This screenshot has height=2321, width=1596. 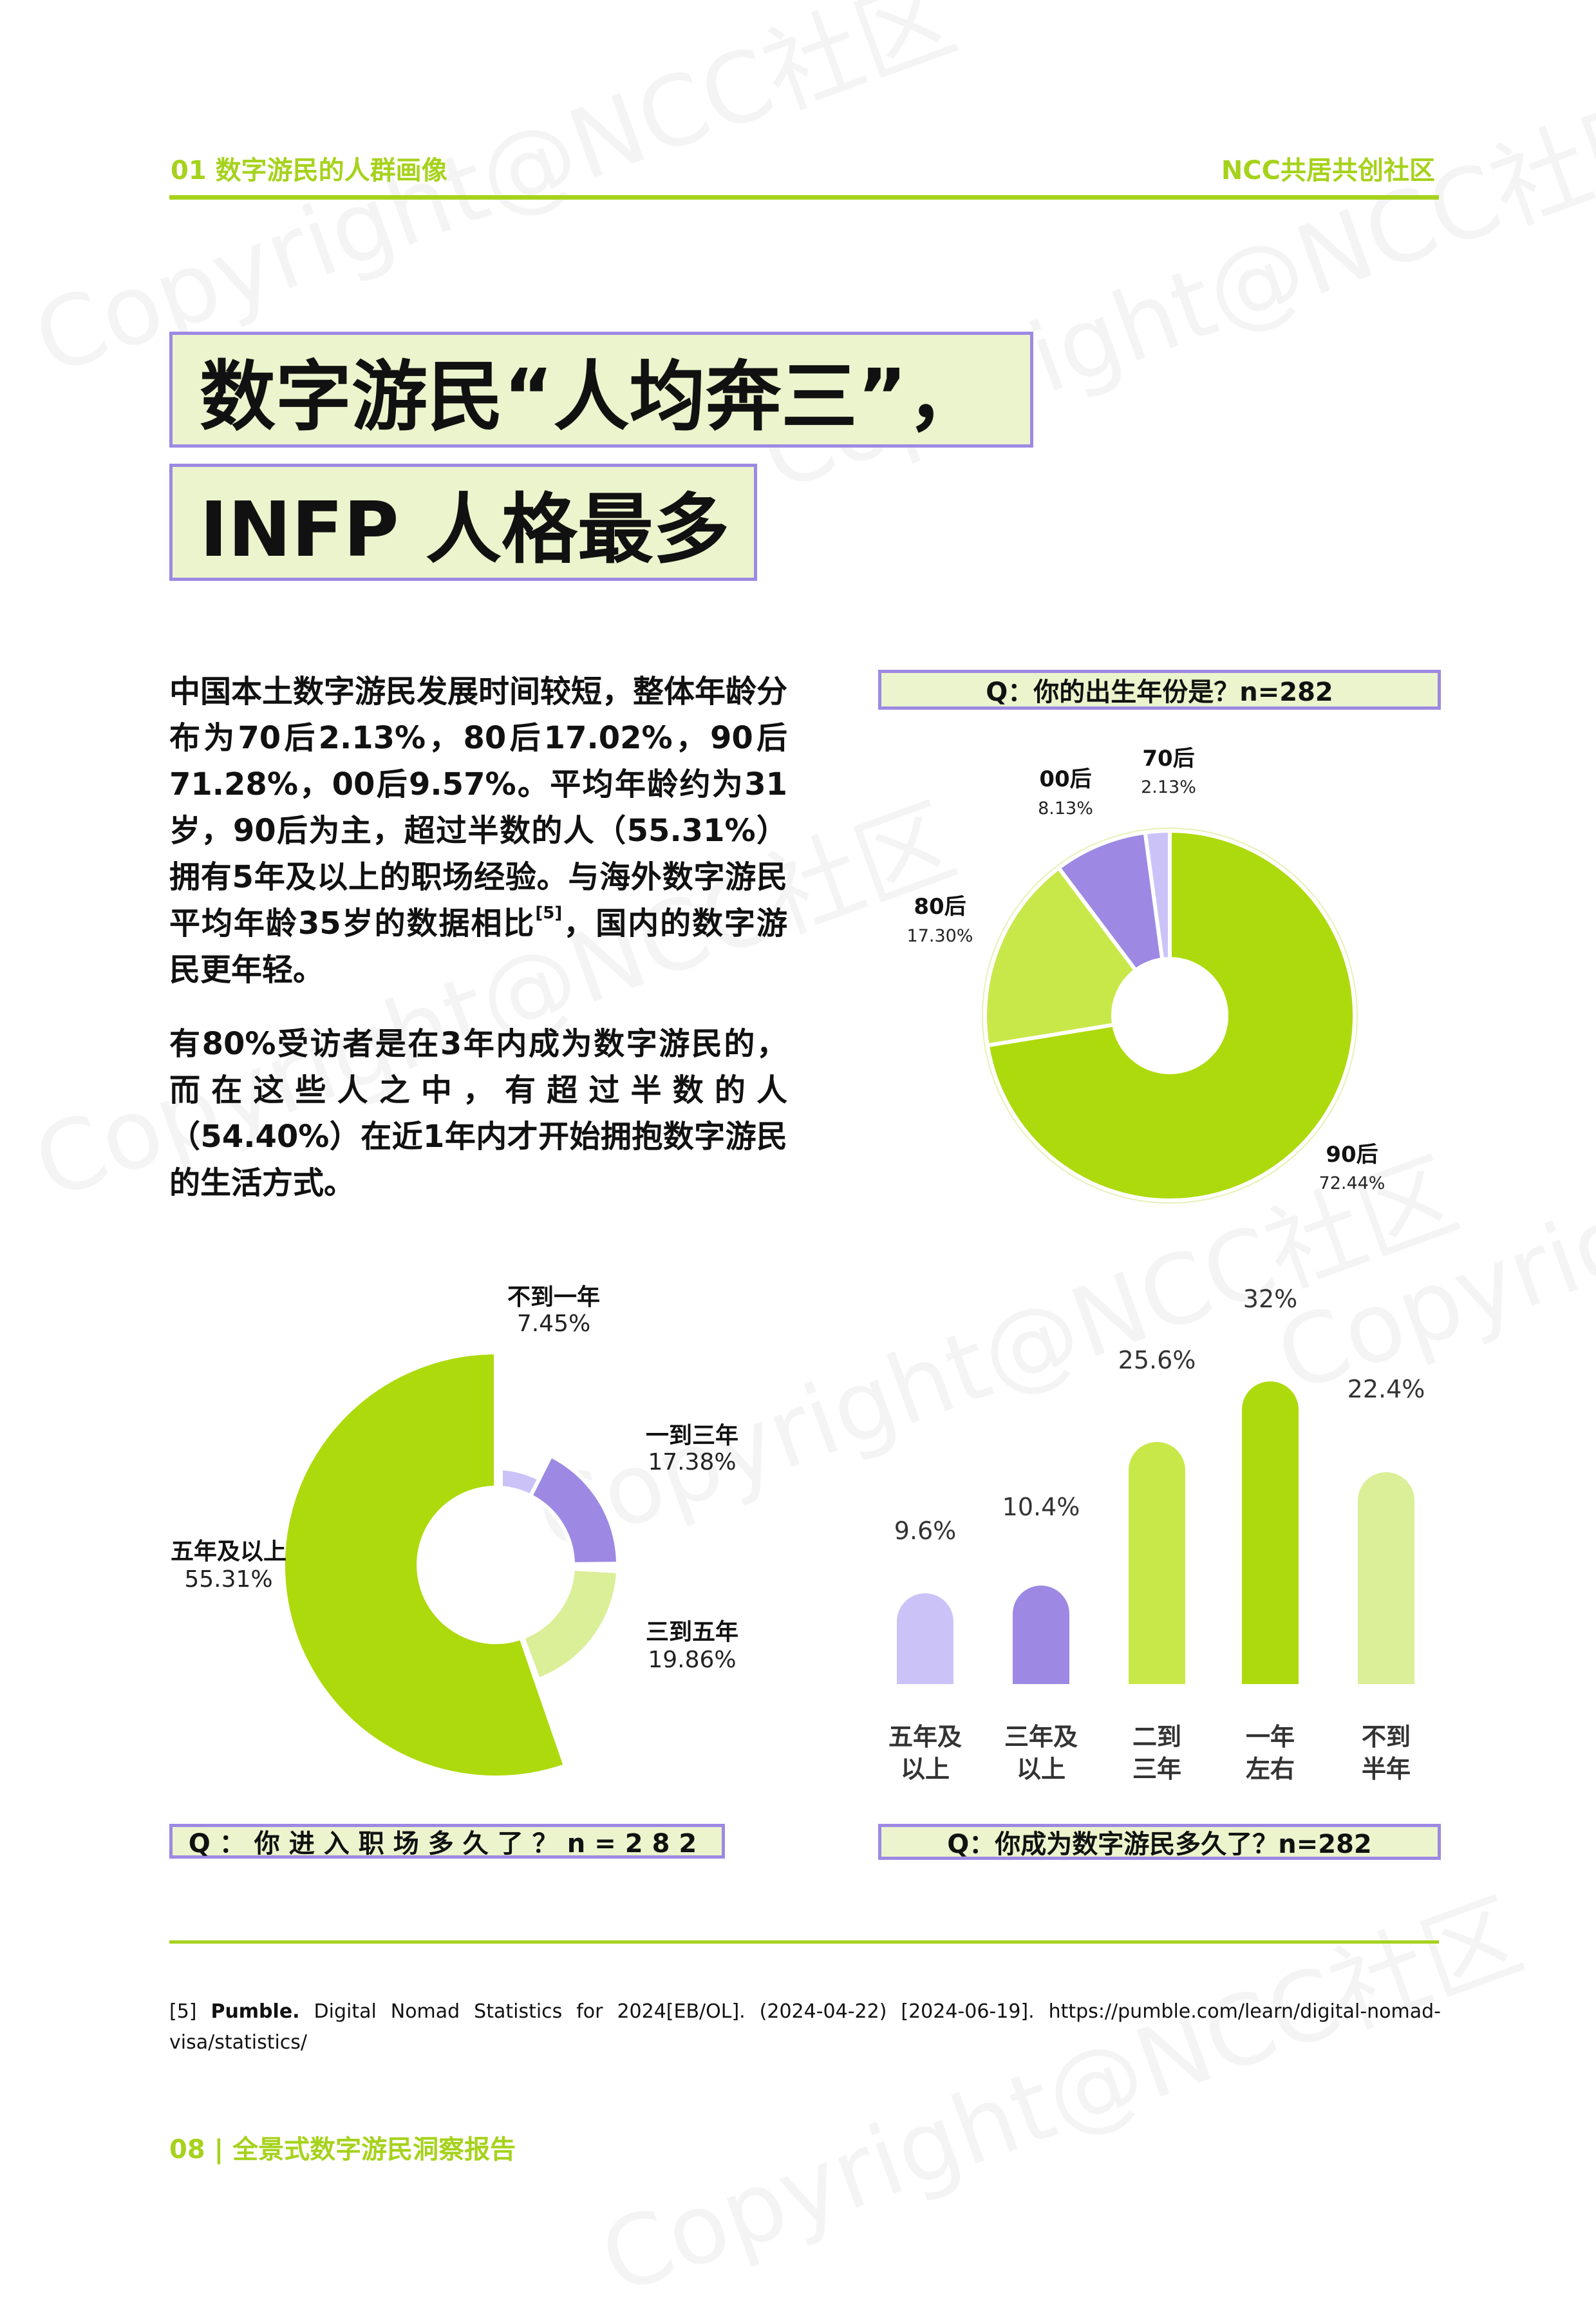 What do you see at coordinates (553, 1324) in the screenshot?
I see `label-under-1-year-pct: 7.45%` at bounding box center [553, 1324].